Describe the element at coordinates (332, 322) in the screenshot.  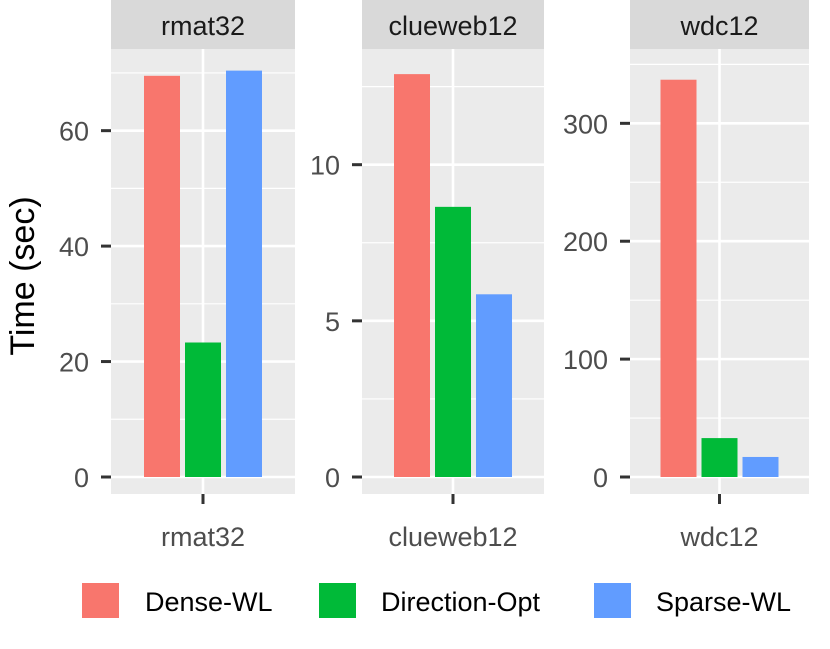
I see `y-tick-label: 5` at that location.